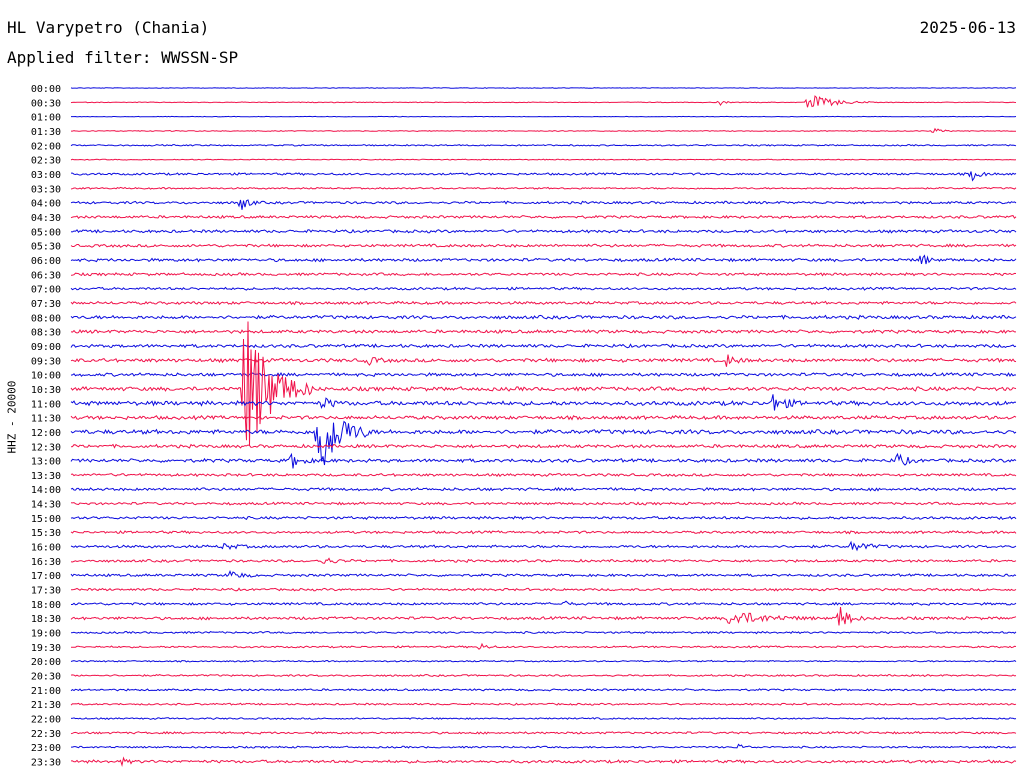  I want to click on row-time-label: 22:30, so click(46, 734).